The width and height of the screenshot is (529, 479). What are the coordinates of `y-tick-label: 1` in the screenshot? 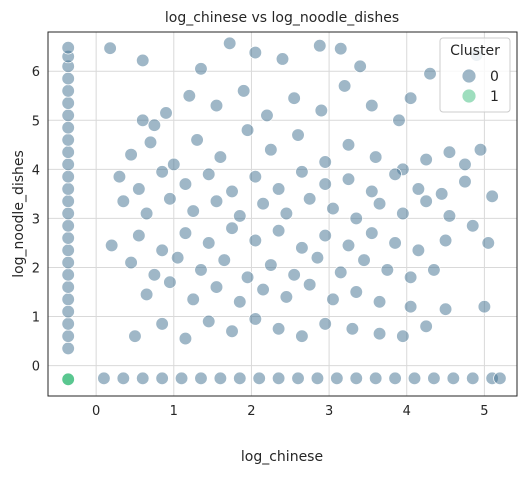 It's located at (36, 318).